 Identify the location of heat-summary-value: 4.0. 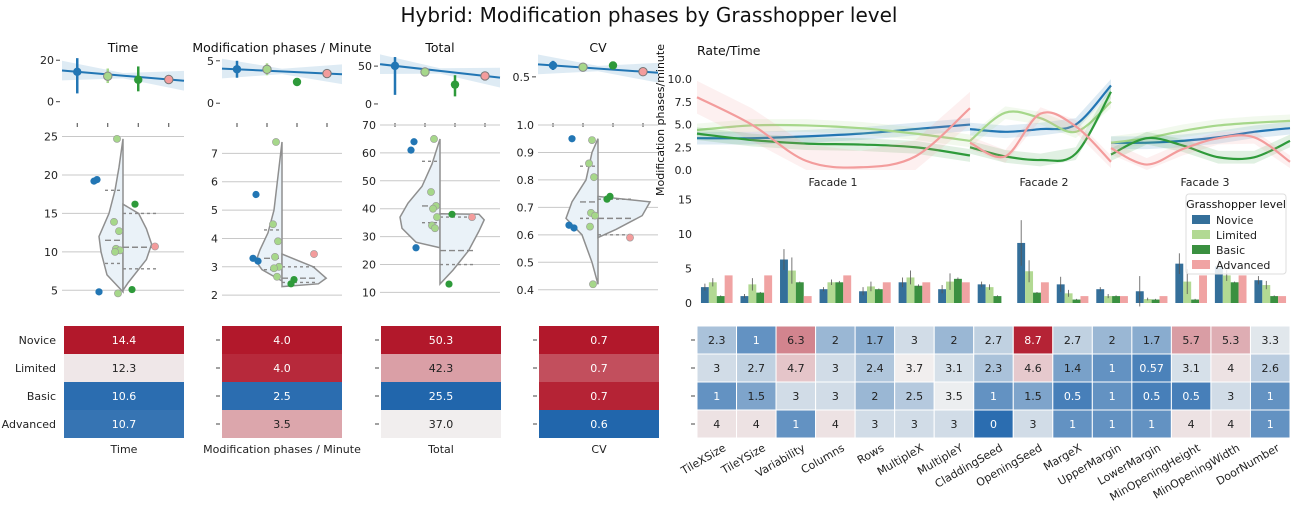
(282, 340).